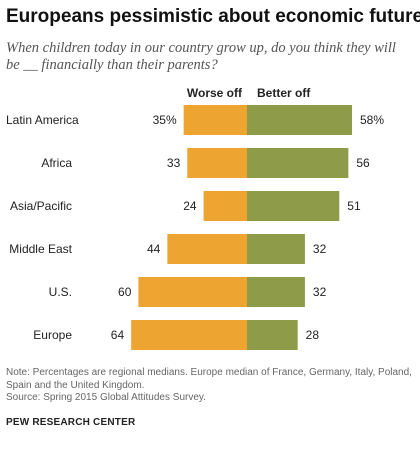  What do you see at coordinates (354, 206) in the screenshot?
I see `value-label-better-off: 51` at bounding box center [354, 206].